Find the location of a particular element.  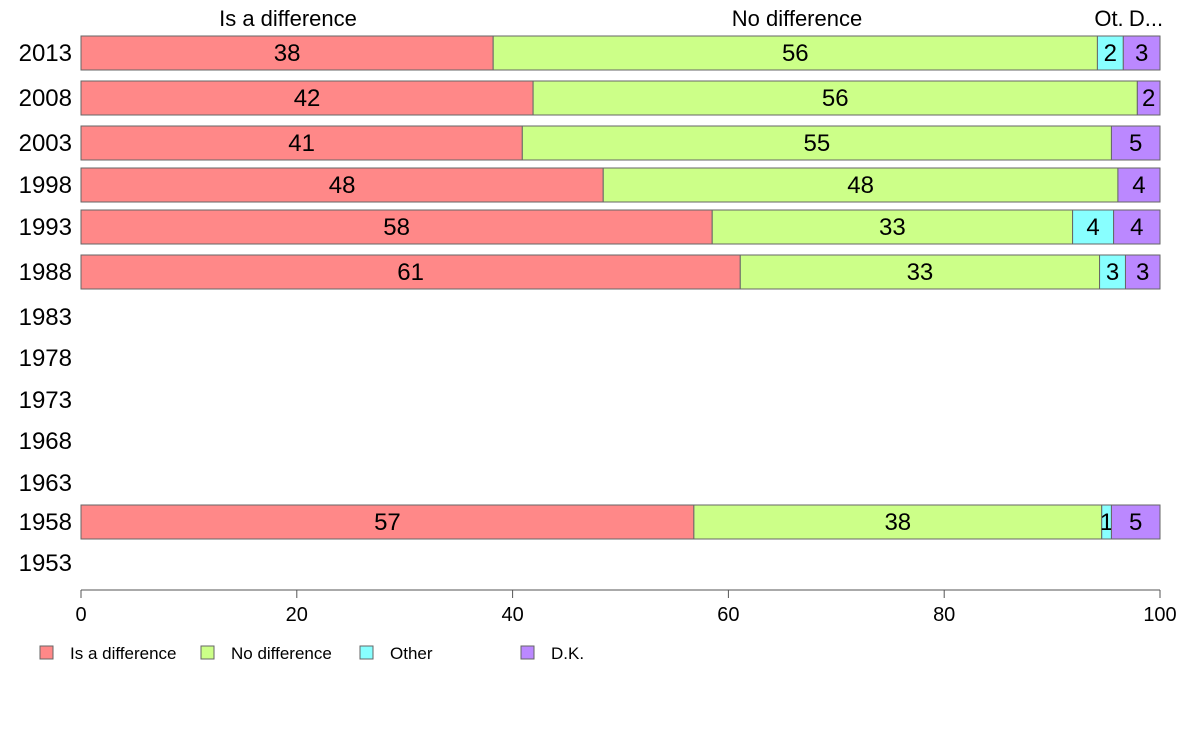

legend-label: No difference is located at coordinates (281, 653).